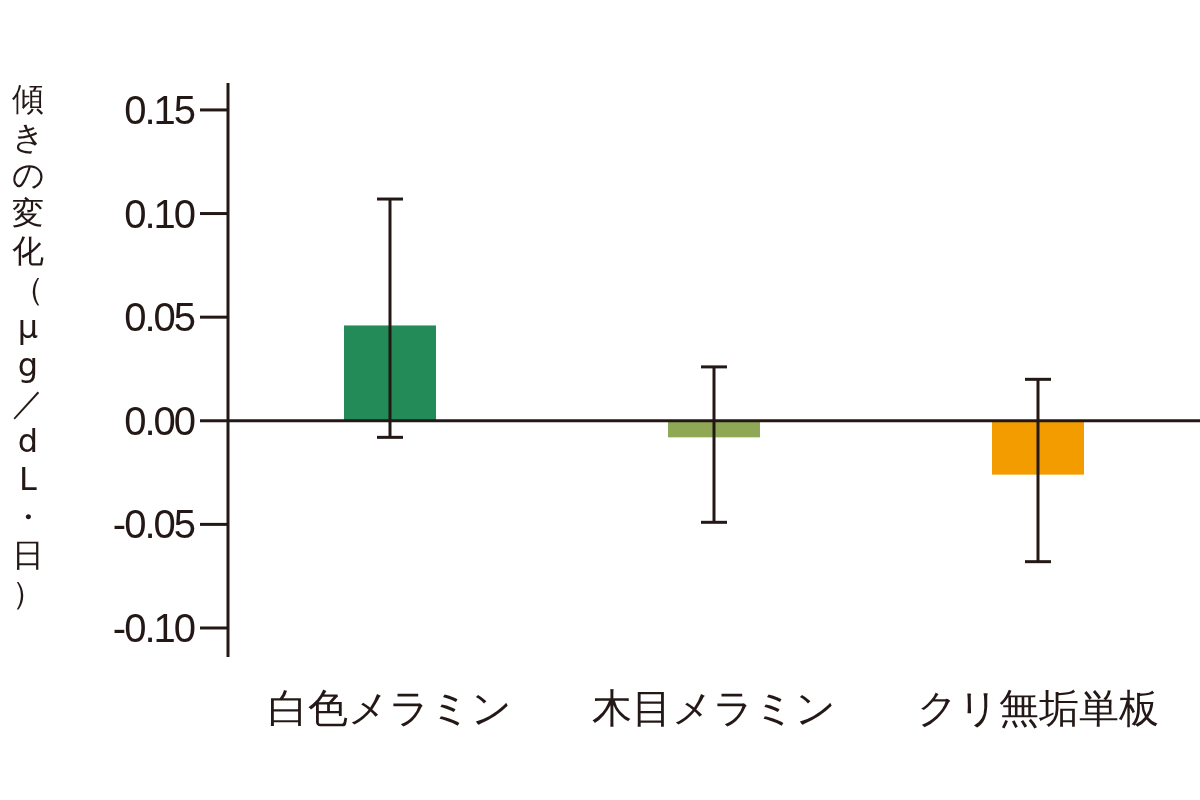 The width and height of the screenshot is (1200, 800). Describe the element at coordinates (153, 524) in the screenshot. I see `y-tick-label: -0.05` at that location.